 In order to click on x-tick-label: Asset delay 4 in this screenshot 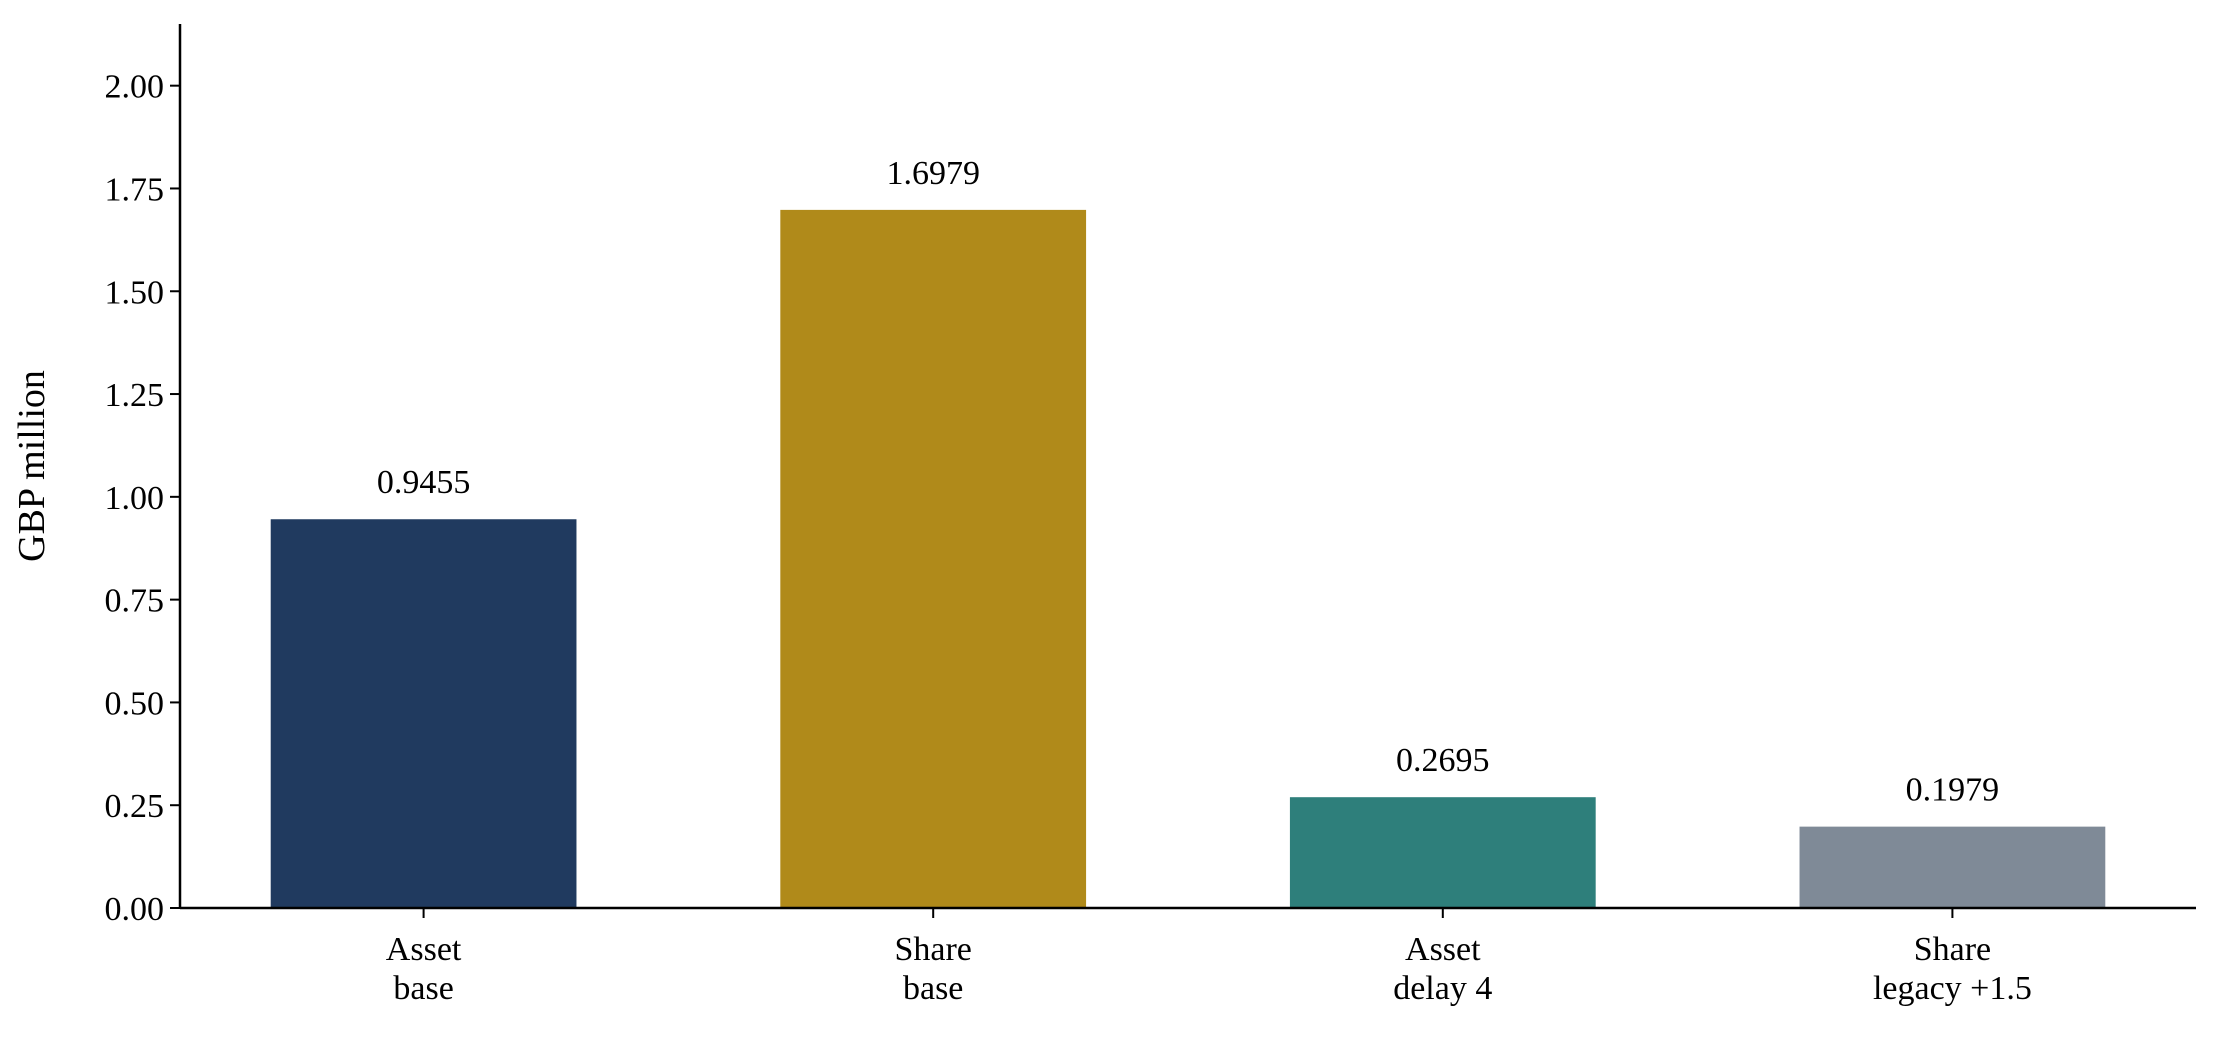, I will do `click(1442, 969)`.